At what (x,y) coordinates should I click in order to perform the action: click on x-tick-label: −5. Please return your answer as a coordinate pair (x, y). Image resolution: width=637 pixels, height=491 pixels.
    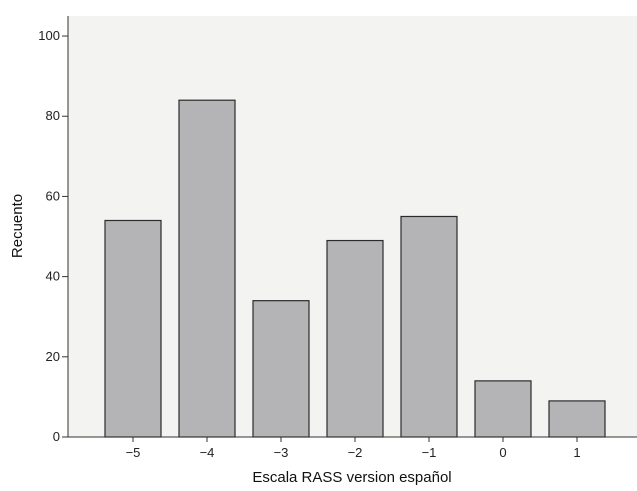
    Looking at the image, I should click on (133, 452).